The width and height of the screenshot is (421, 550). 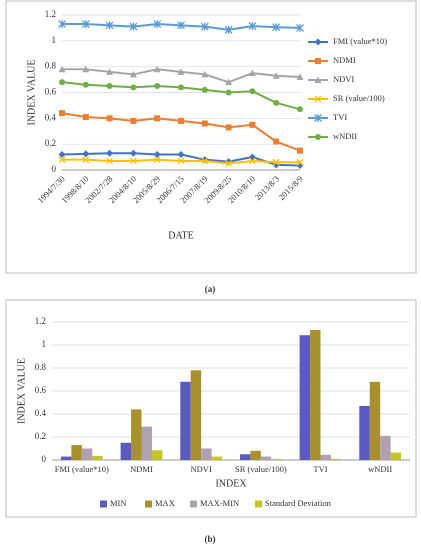 I want to click on x-tick-label: NDMI, so click(x=141, y=469).